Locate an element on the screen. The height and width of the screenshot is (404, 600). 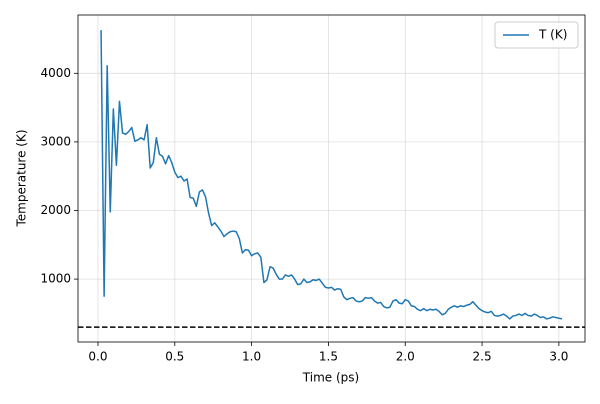
x-tick-label: 2.5 is located at coordinates (482, 357).